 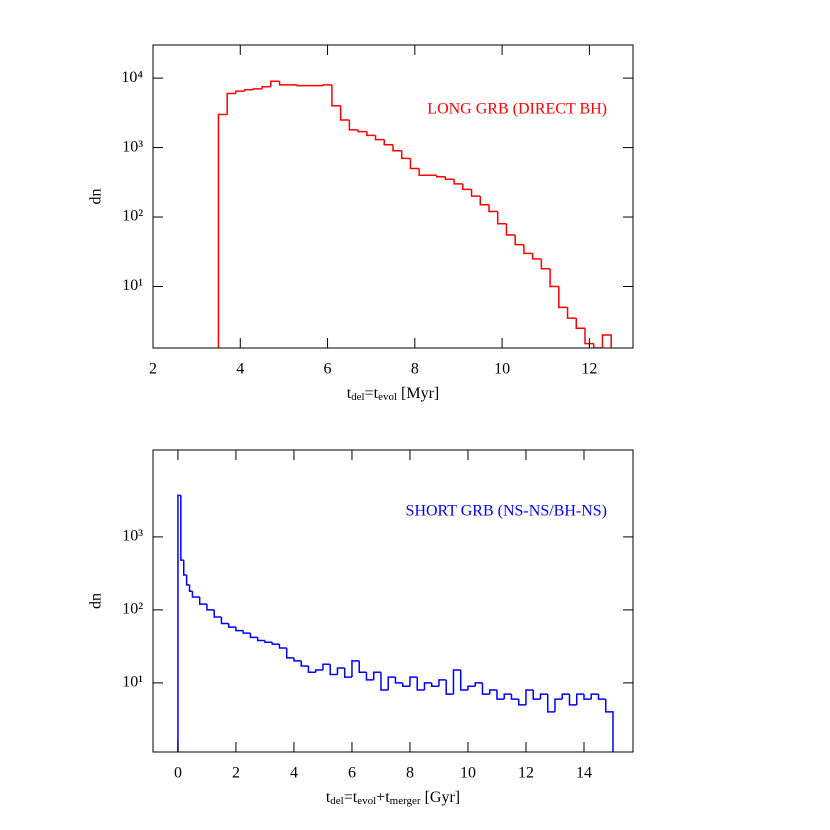 What do you see at coordinates (405, 801) in the screenshot?
I see `x-axis-label-part: merger` at bounding box center [405, 801].